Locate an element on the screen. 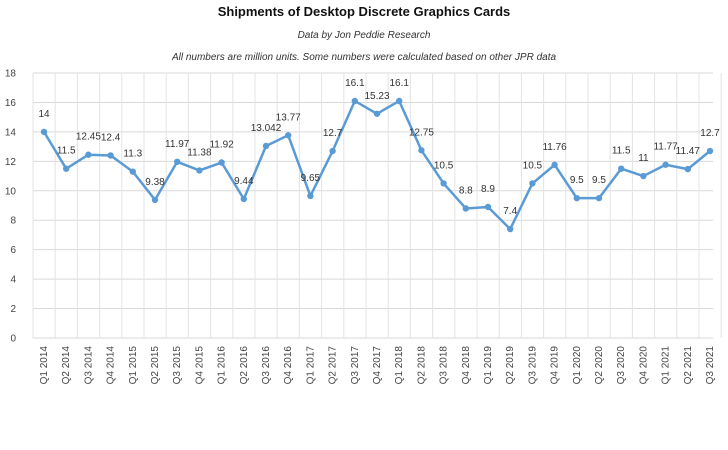 This screenshot has width=728, height=450. y-tick-label: 14 is located at coordinates (11, 132).